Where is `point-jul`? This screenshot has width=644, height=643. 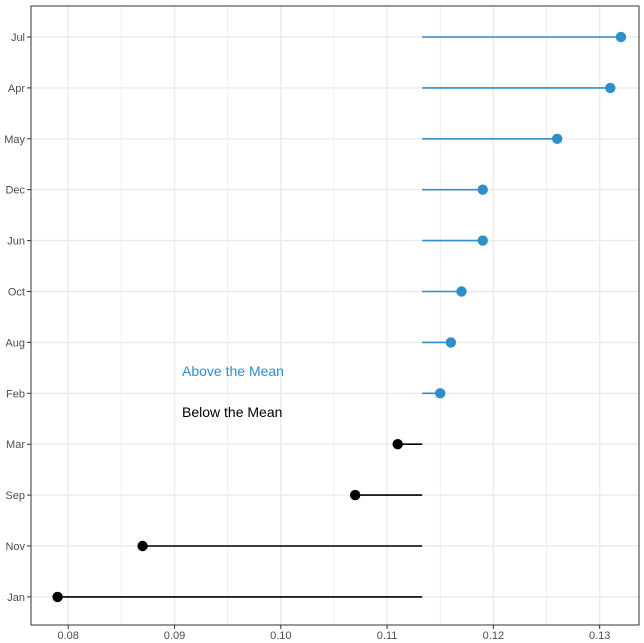
point-jul is located at coordinates (621, 37).